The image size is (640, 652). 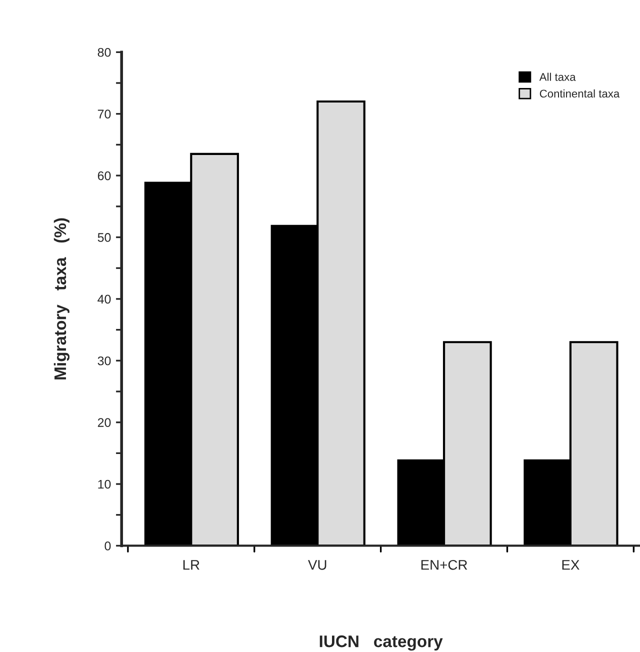 What do you see at coordinates (104, 175) in the screenshot?
I see `y-tick-label: 60` at bounding box center [104, 175].